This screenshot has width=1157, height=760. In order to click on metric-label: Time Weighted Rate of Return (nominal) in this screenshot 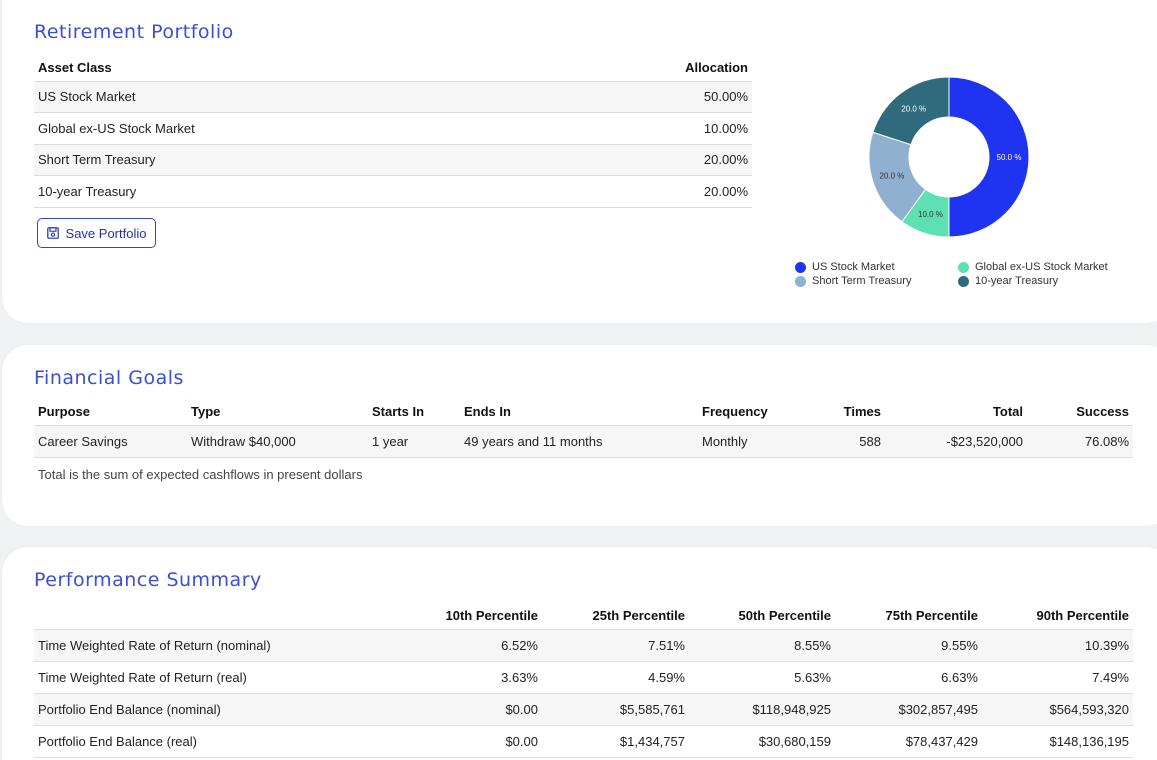, I will do `click(215, 645)`.